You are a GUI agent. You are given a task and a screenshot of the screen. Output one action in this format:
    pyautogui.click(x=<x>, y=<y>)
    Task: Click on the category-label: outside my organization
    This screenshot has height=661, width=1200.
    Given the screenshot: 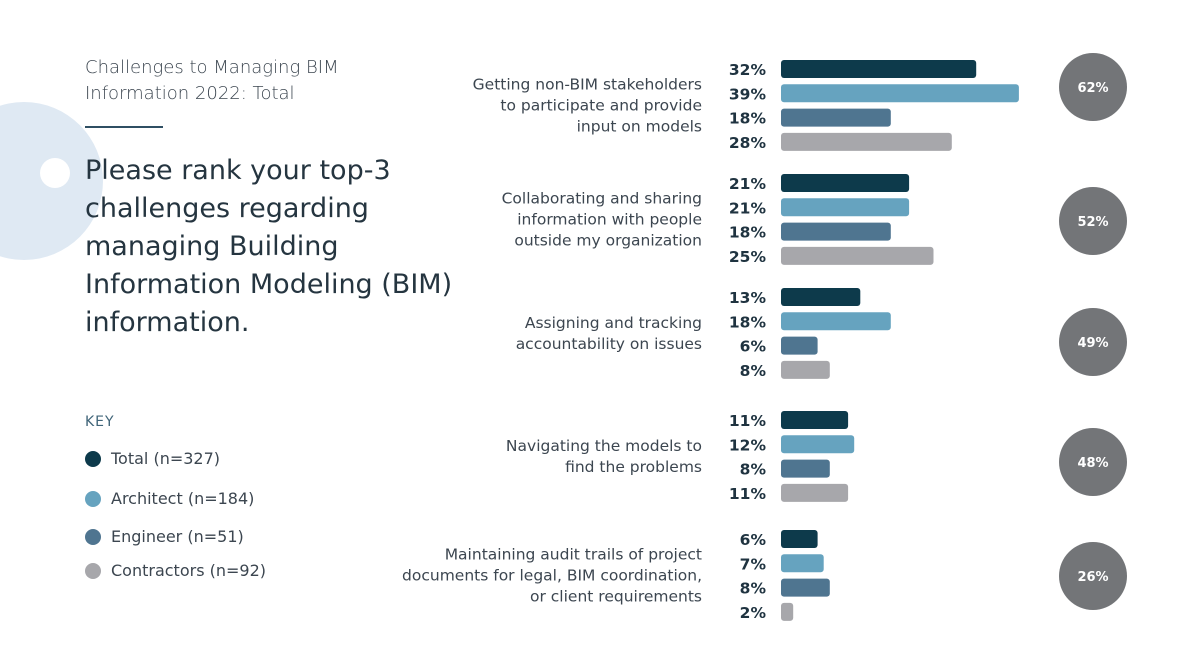 What is the action you would take?
    pyautogui.click(x=608, y=240)
    